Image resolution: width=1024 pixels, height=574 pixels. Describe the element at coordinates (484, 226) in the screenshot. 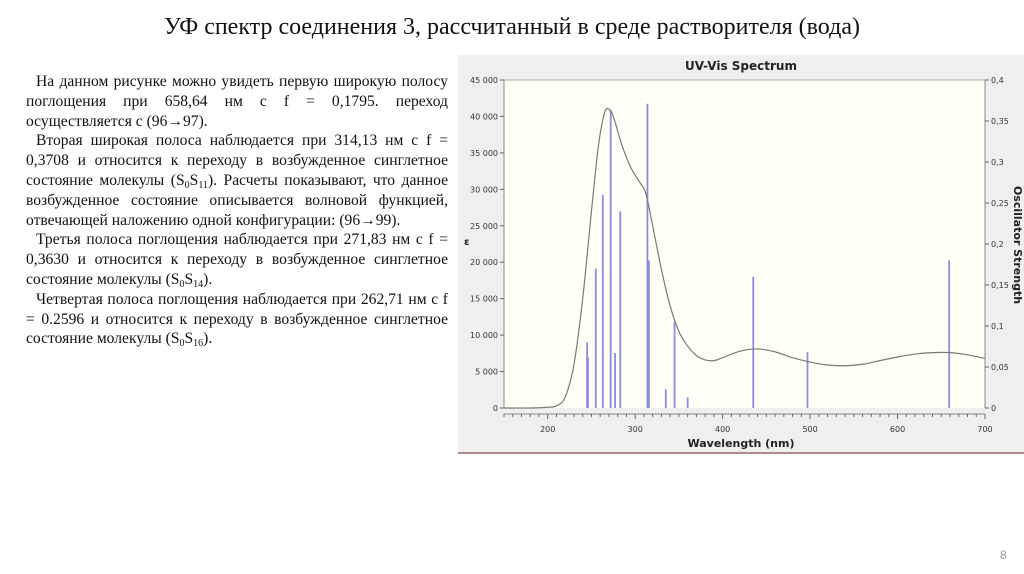

I see `y-tick-label: 25 000` at that location.